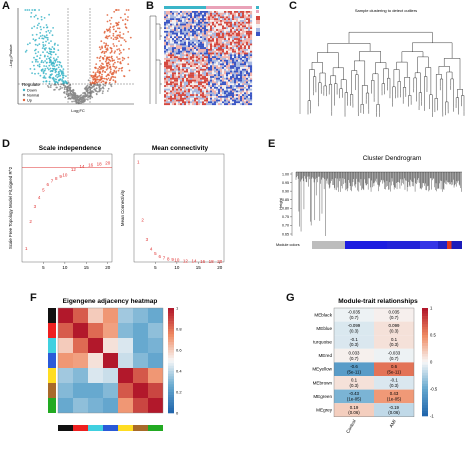  What do you see at coordinates (95, 330) in the screenshot?
I see `adjacency-cell` at bounding box center [95, 330].